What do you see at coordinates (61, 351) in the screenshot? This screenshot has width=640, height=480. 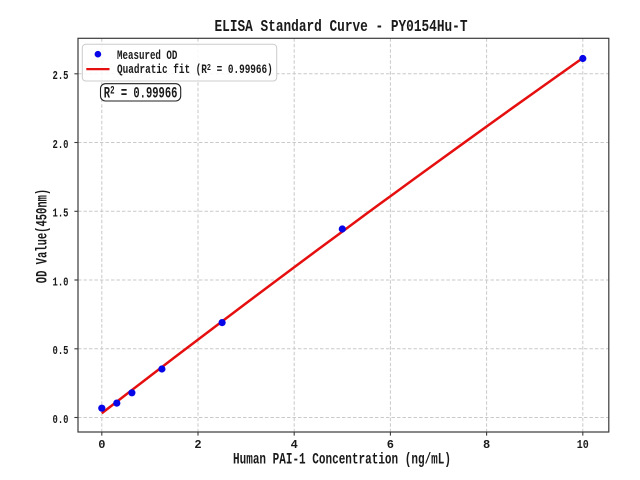 I see `svg-text: 0.5` at bounding box center [61, 351].